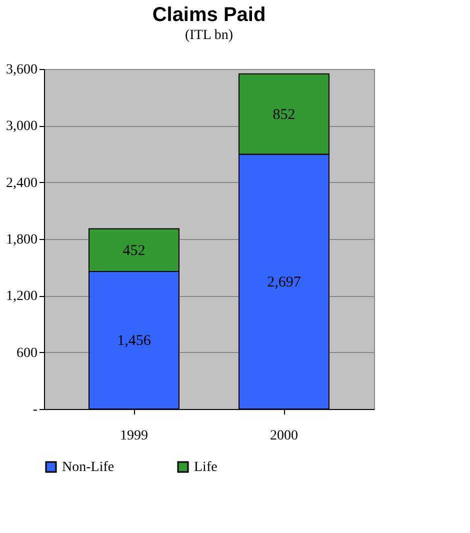 This screenshot has height=533, width=470. I want to click on data-label: 1,456, so click(134, 341).